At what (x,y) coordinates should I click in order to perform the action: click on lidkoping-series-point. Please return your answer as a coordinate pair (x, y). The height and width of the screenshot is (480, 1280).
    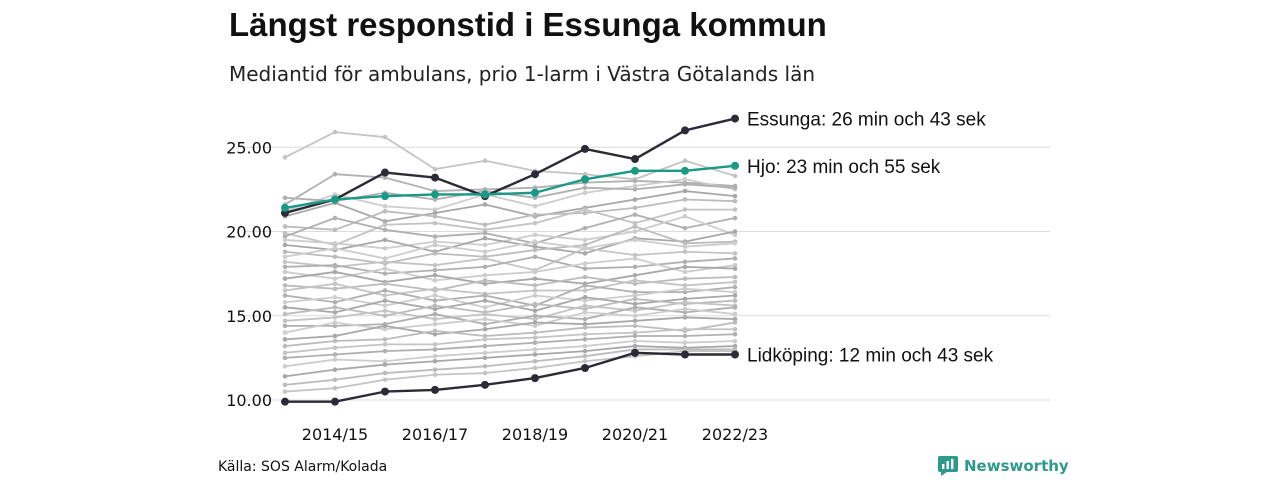
    Looking at the image, I should click on (285, 401).